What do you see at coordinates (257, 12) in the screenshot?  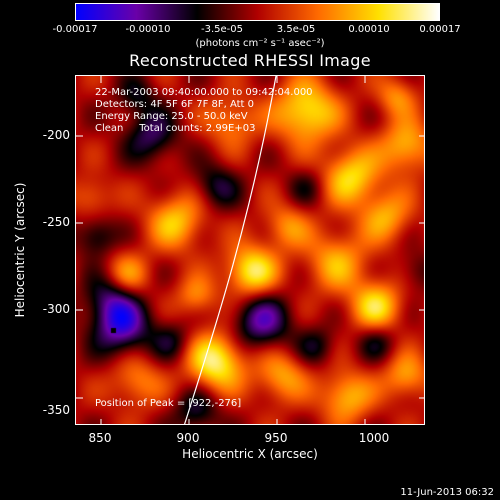 I see `colorbar` at bounding box center [257, 12].